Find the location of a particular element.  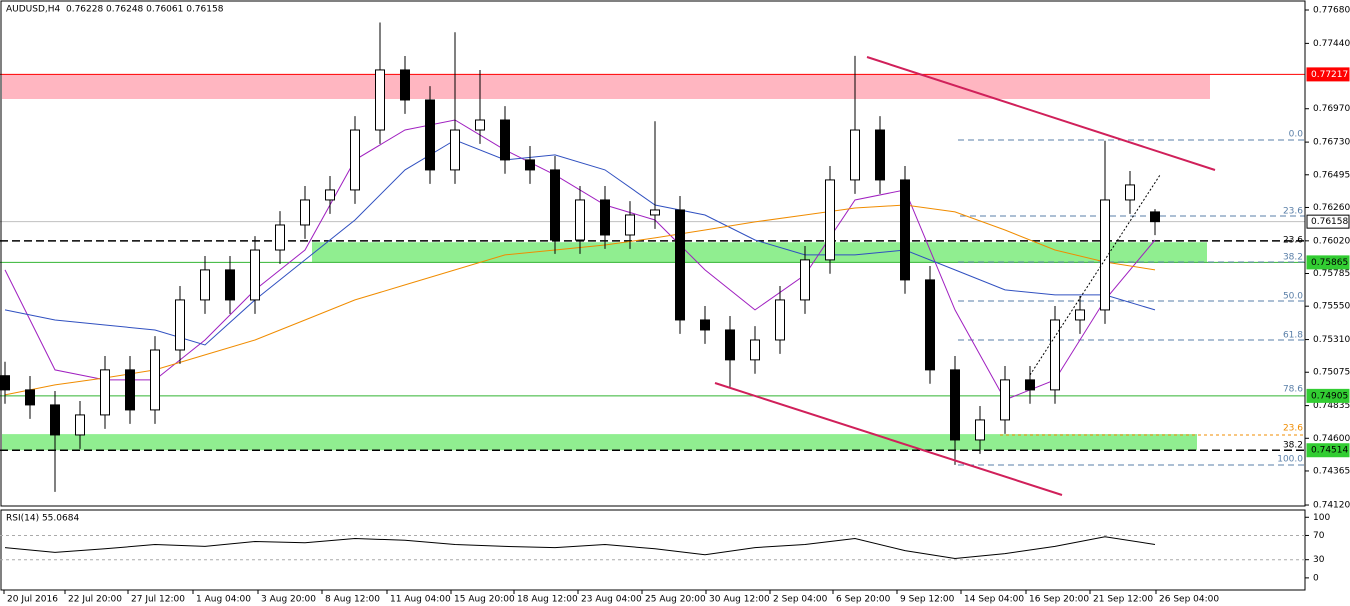

price-label: 0.75865 is located at coordinates (1329, 263).